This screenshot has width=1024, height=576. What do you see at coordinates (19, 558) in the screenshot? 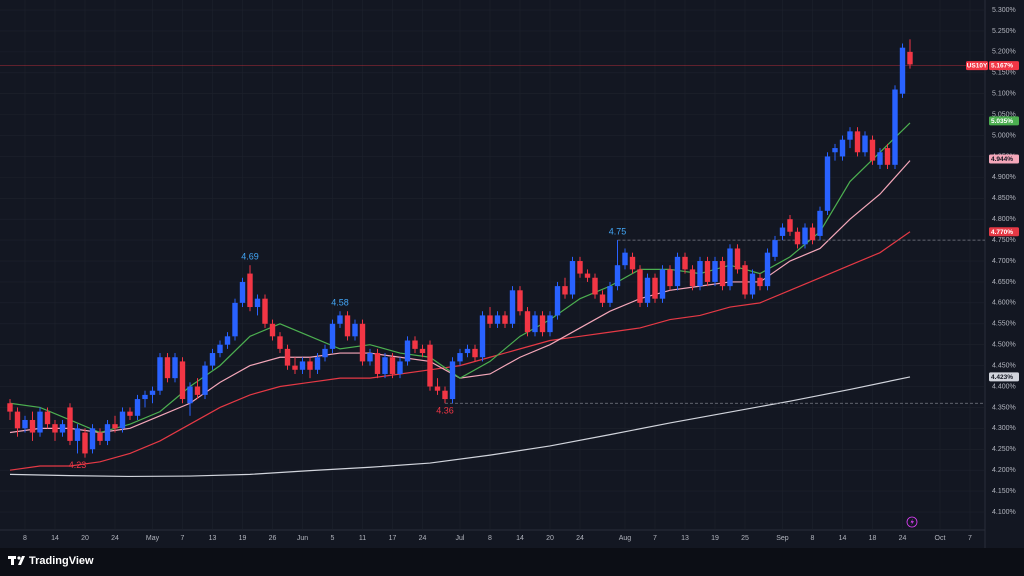
I see `logo-part` at bounding box center [19, 558].